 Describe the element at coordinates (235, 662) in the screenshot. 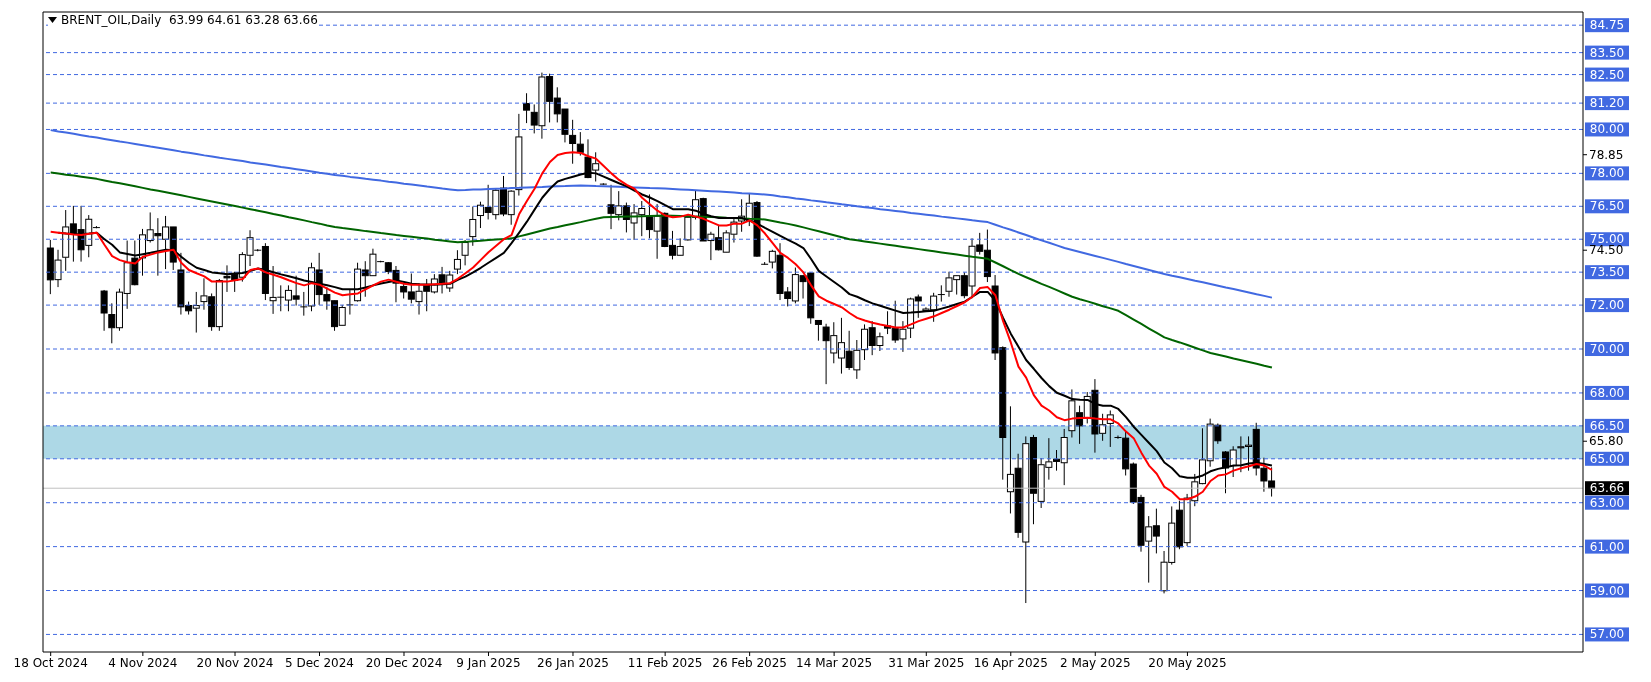

I see `x-tick-label: 20 Nov 2024` at that location.